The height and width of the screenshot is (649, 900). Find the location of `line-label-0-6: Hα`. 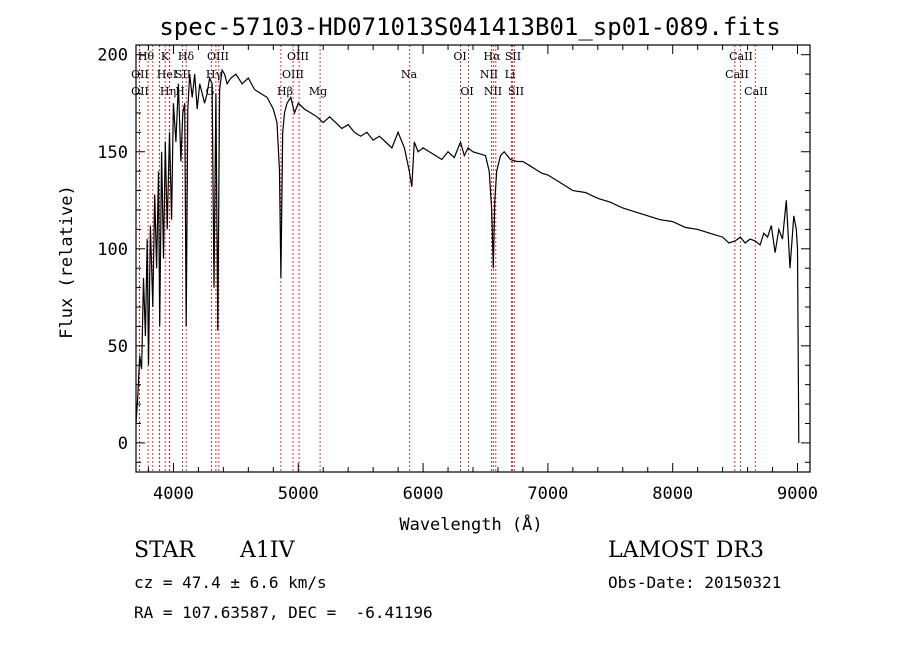

line-label-0-6: Hα is located at coordinates (492, 56).